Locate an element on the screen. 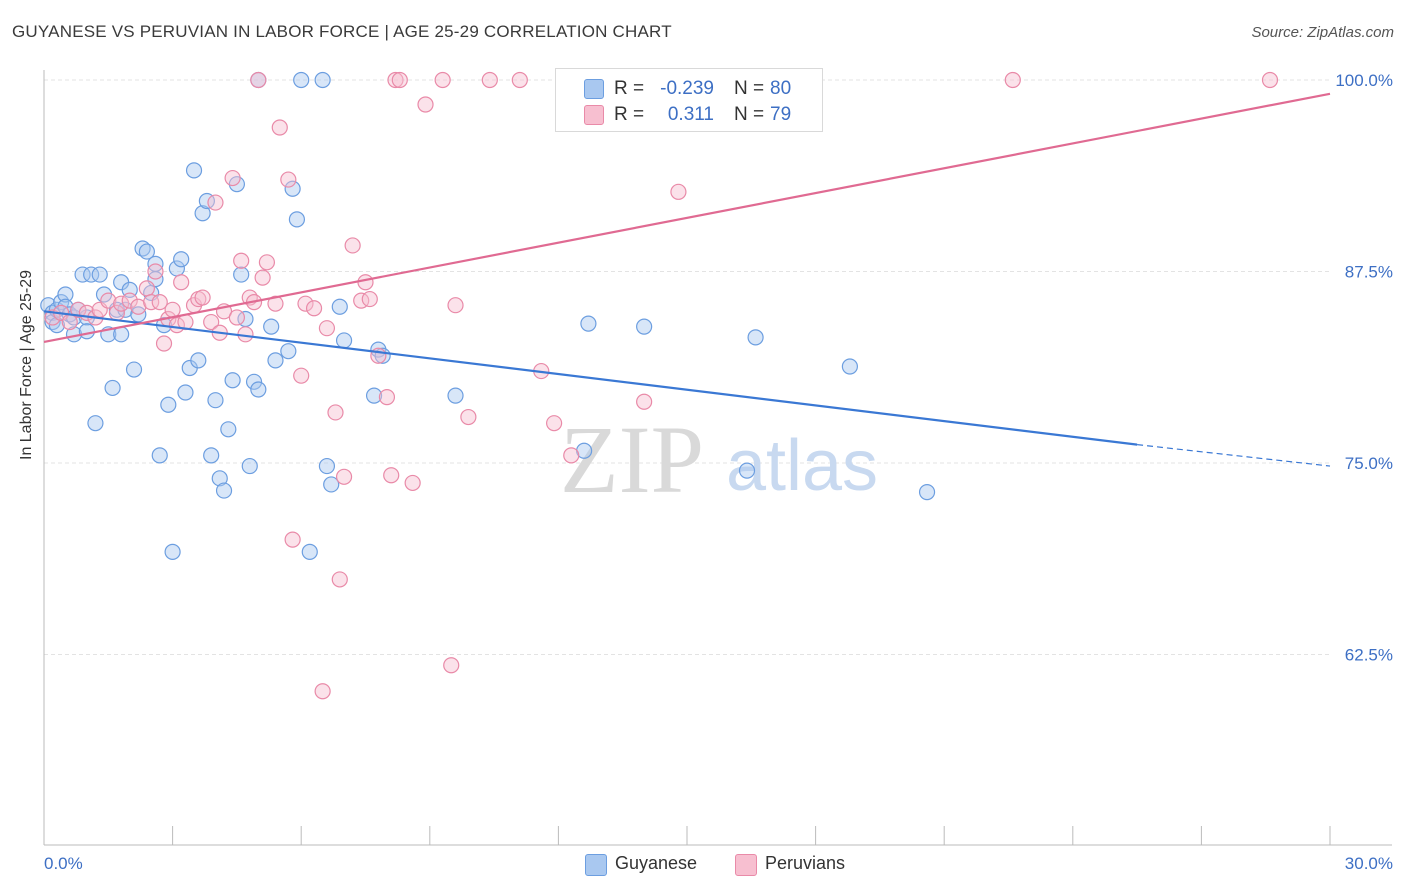  y-tick-label: 62.5% is located at coordinates (1369, 655).